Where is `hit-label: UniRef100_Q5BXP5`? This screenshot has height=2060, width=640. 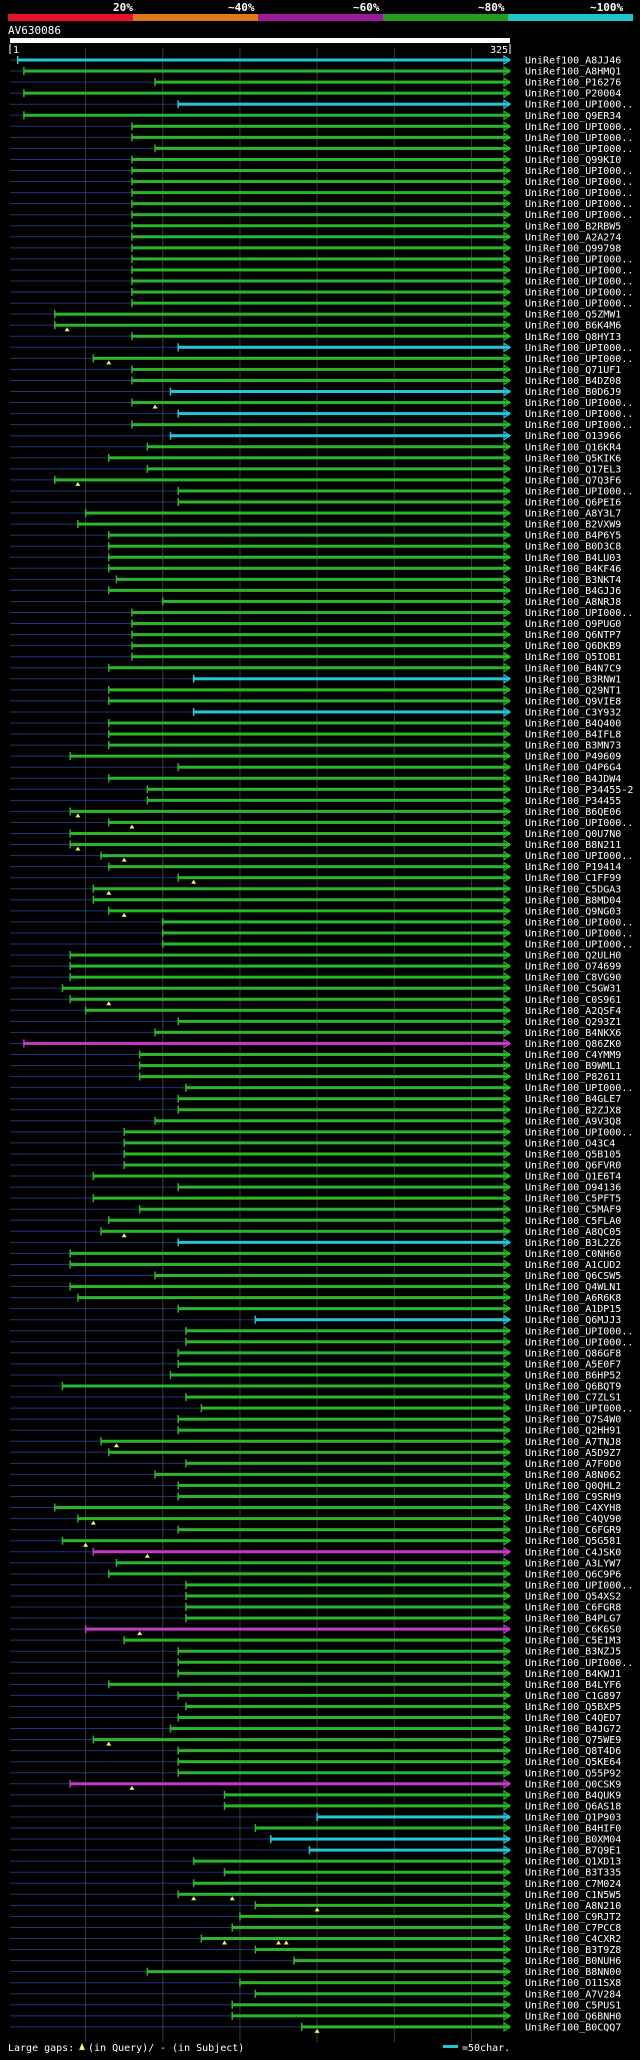
hit-label: UniRef100_Q5BXP5 is located at coordinates (573, 1707).